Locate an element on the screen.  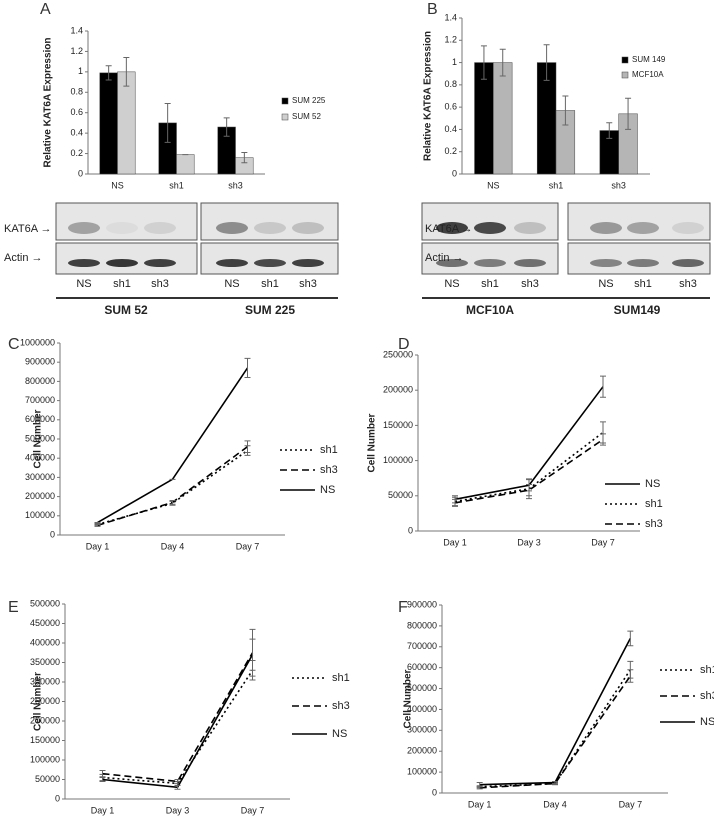
legend-label: SUM 52 is located at coordinates (306, 116).